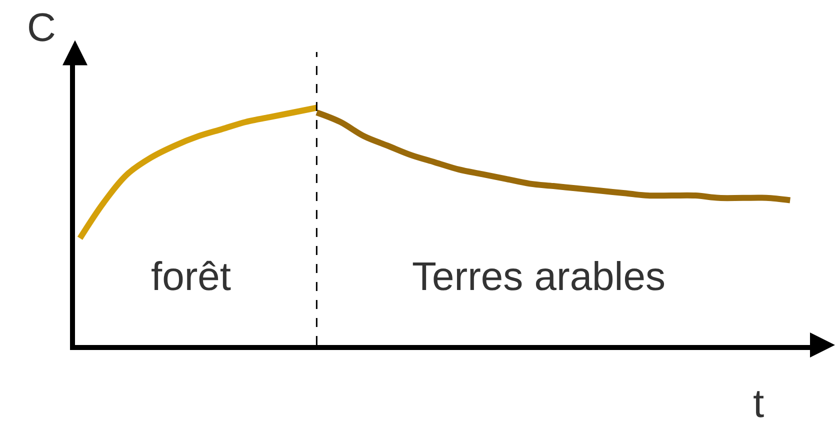 The width and height of the screenshot is (836, 427). Describe the element at coordinates (758, 404) in the screenshot. I see `x-axis-title: t` at that location.